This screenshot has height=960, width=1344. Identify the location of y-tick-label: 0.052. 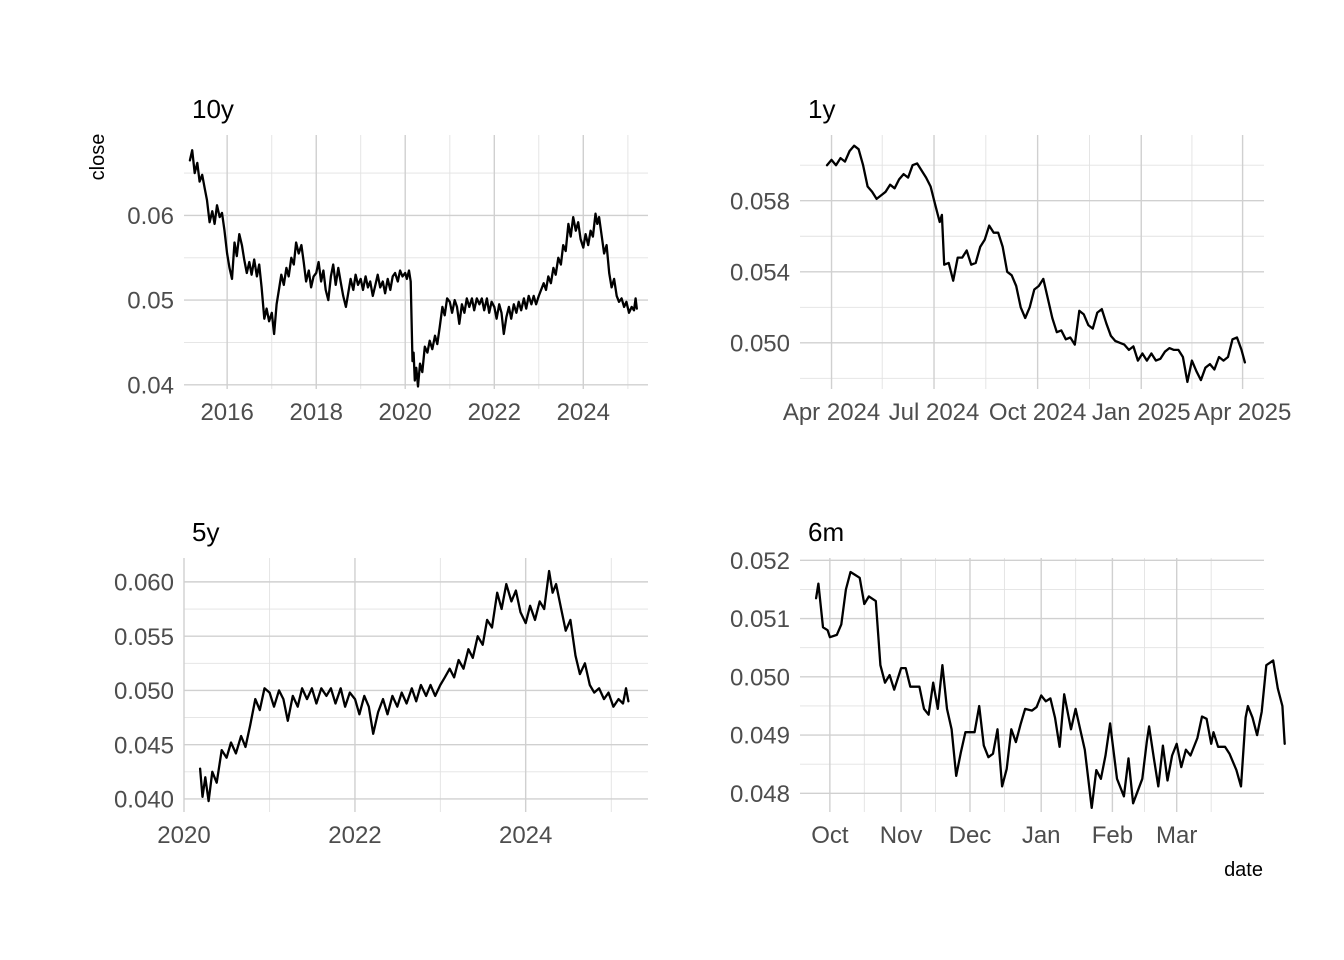
(760, 561).